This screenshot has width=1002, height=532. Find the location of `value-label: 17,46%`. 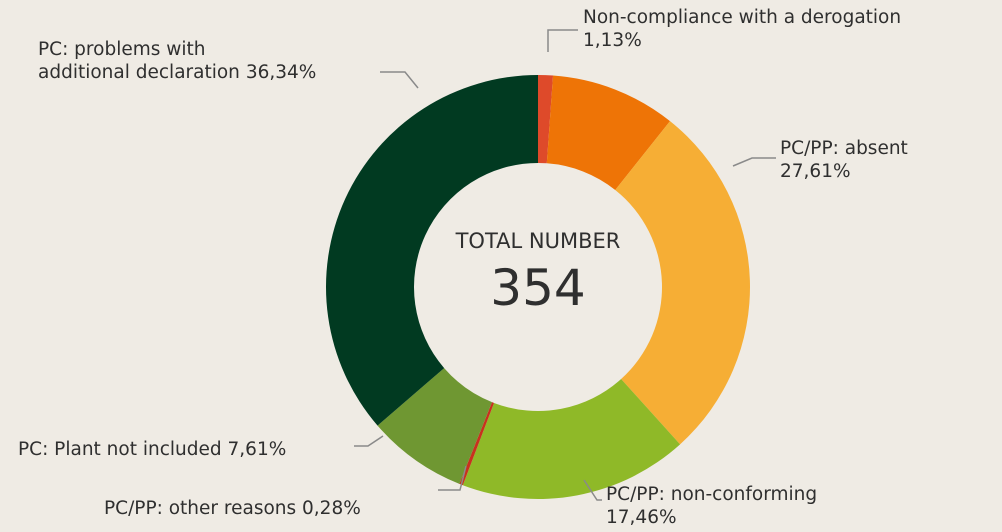

value-label: 17,46% is located at coordinates (641, 517).